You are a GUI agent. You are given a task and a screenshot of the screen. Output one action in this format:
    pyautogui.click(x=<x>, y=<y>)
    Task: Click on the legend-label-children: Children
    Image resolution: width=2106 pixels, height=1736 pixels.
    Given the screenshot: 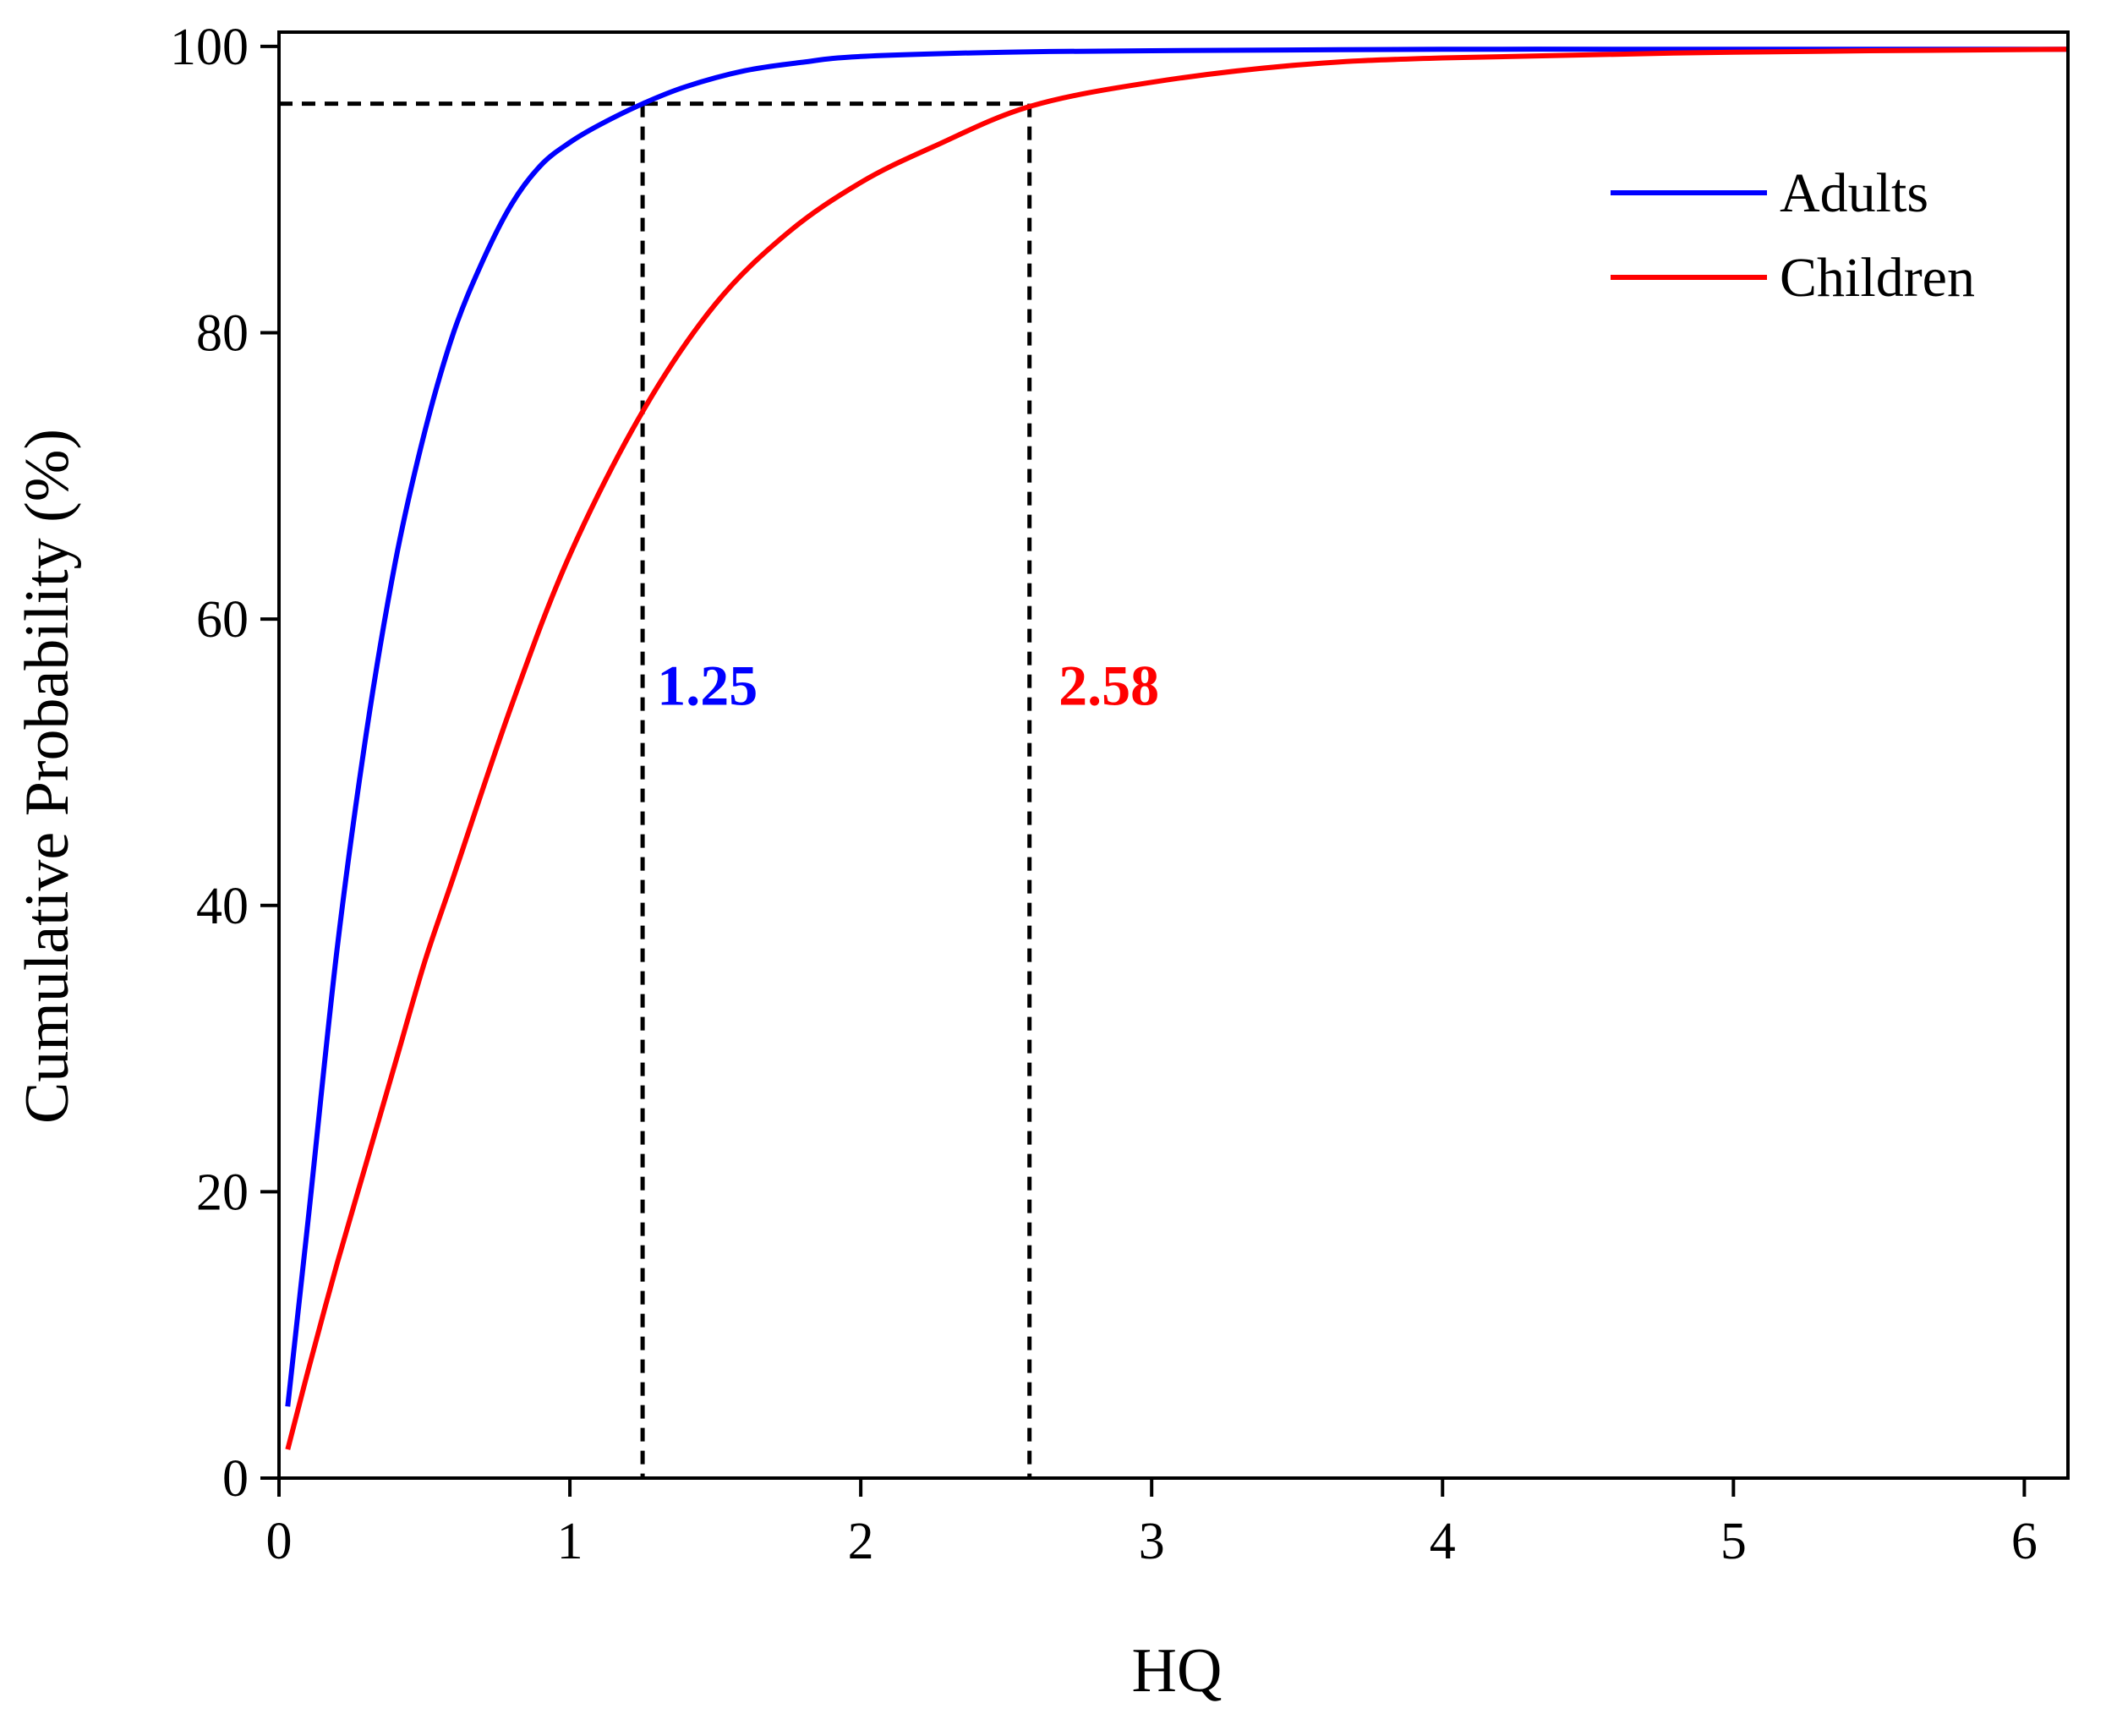 What is the action you would take?
    pyautogui.click(x=1877, y=278)
    